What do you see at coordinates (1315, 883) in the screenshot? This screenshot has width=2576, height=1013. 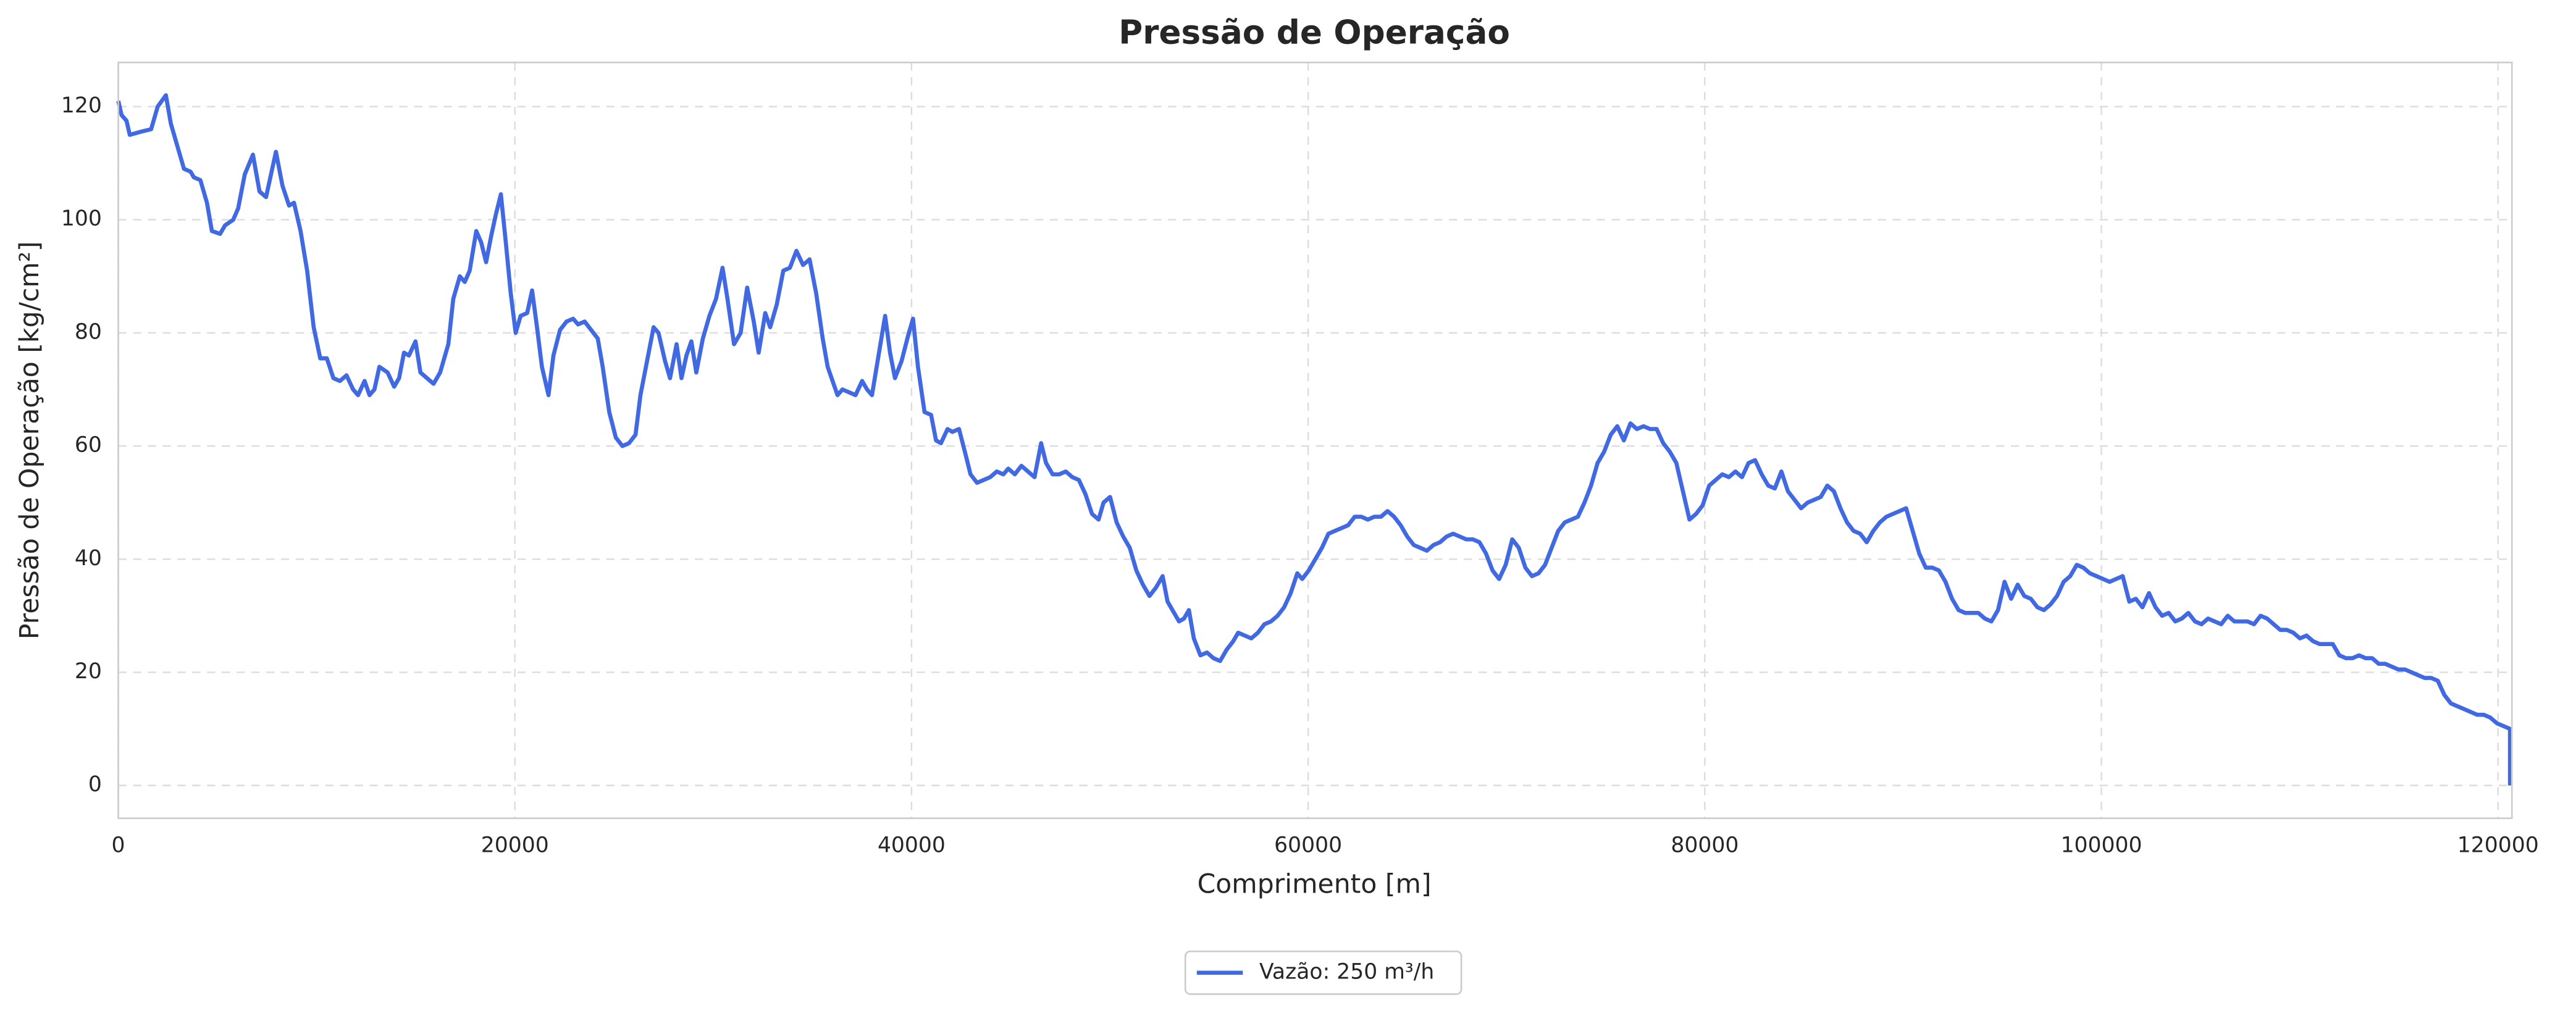 I see `x-axis-label: Comprimento [m]` at bounding box center [1315, 883].